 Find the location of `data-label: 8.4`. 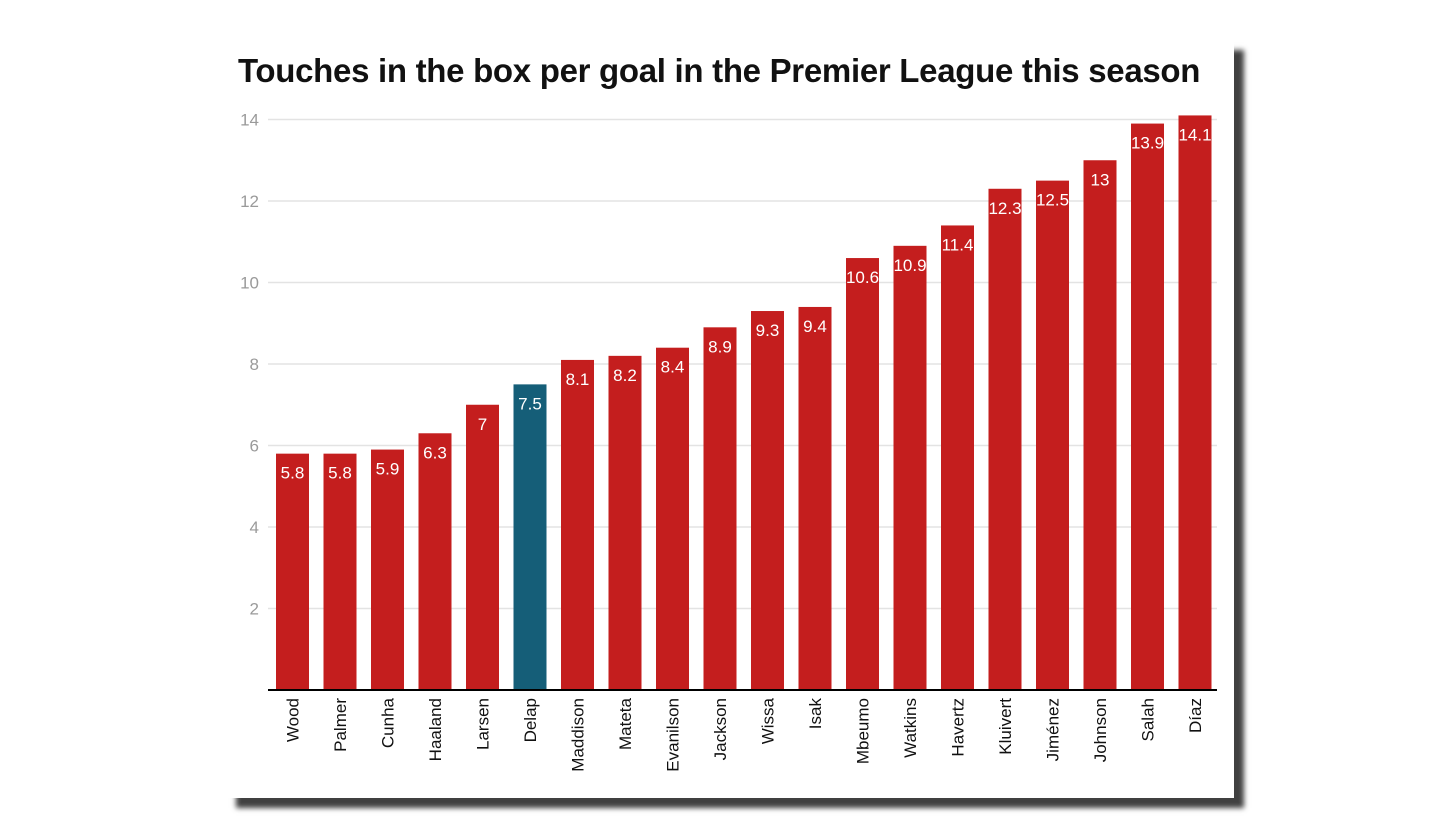

data-label: 8.4 is located at coordinates (673, 367).